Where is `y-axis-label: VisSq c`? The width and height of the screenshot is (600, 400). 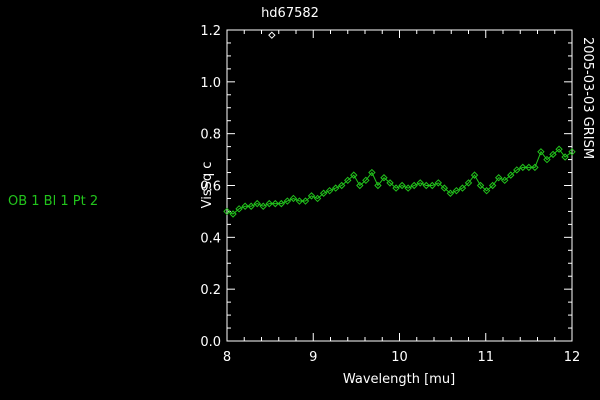
y-axis-label: VisSq c is located at coordinates (207, 185).